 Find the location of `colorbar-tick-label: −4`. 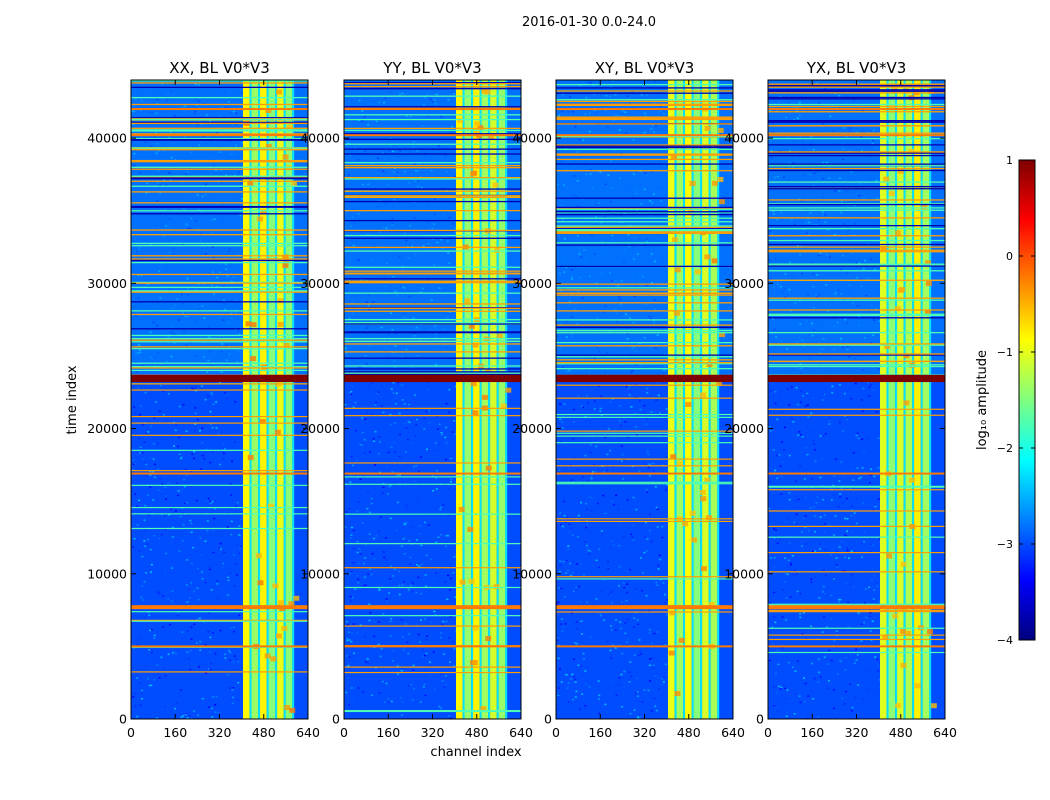

colorbar-tick-label: −4 is located at coordinates (1005, 640).